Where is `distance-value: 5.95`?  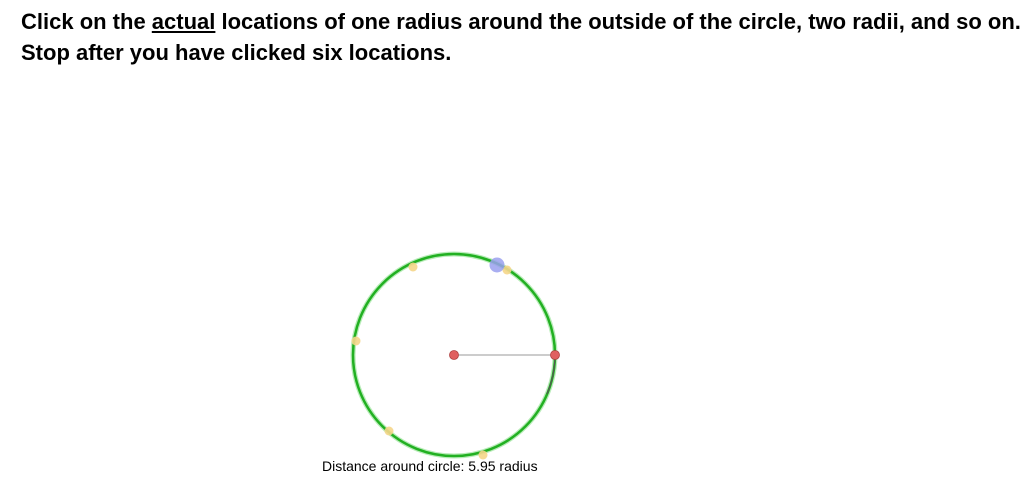 distance-value: 5.95 is located at coordinates (482, 466).